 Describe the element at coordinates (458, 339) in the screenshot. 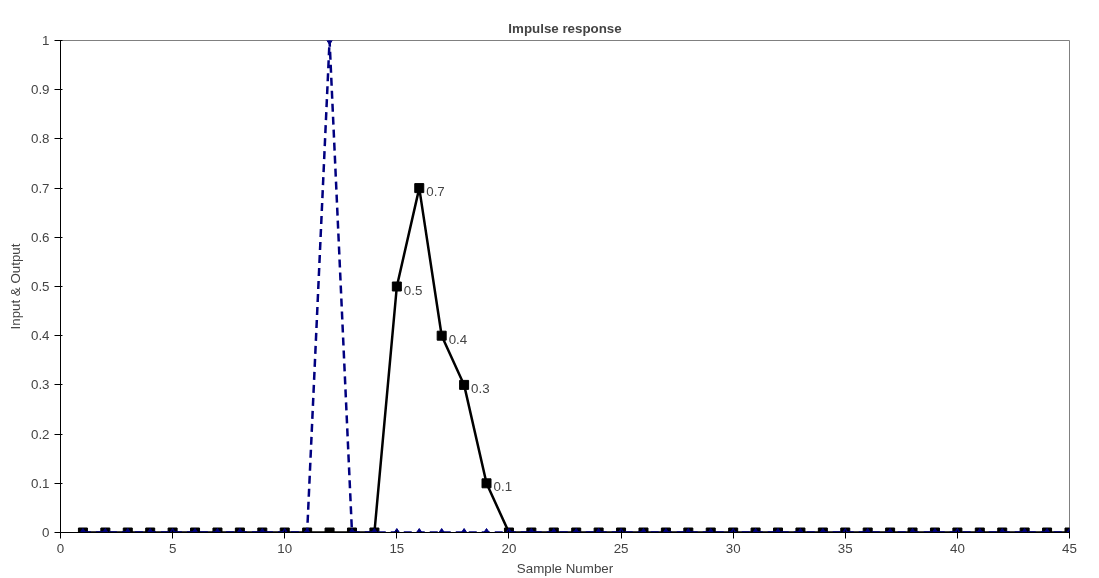

I see `data-label: 0.4` at that location.